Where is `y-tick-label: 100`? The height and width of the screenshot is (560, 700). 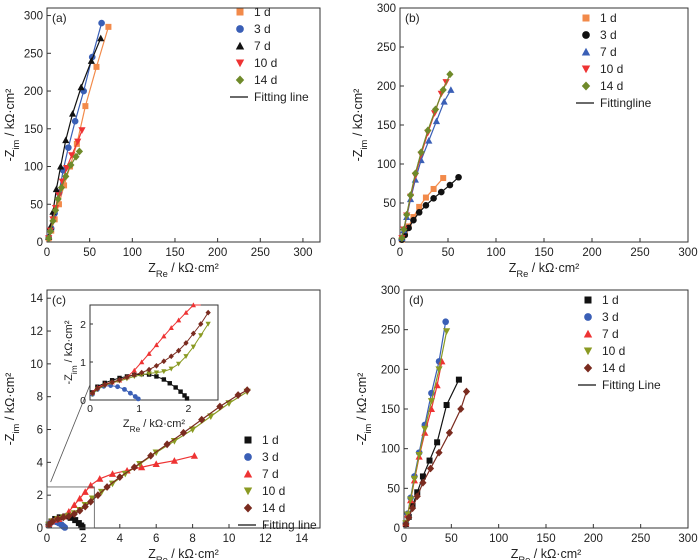
y-tick-label: 100 is located at coordinates (33, 168).